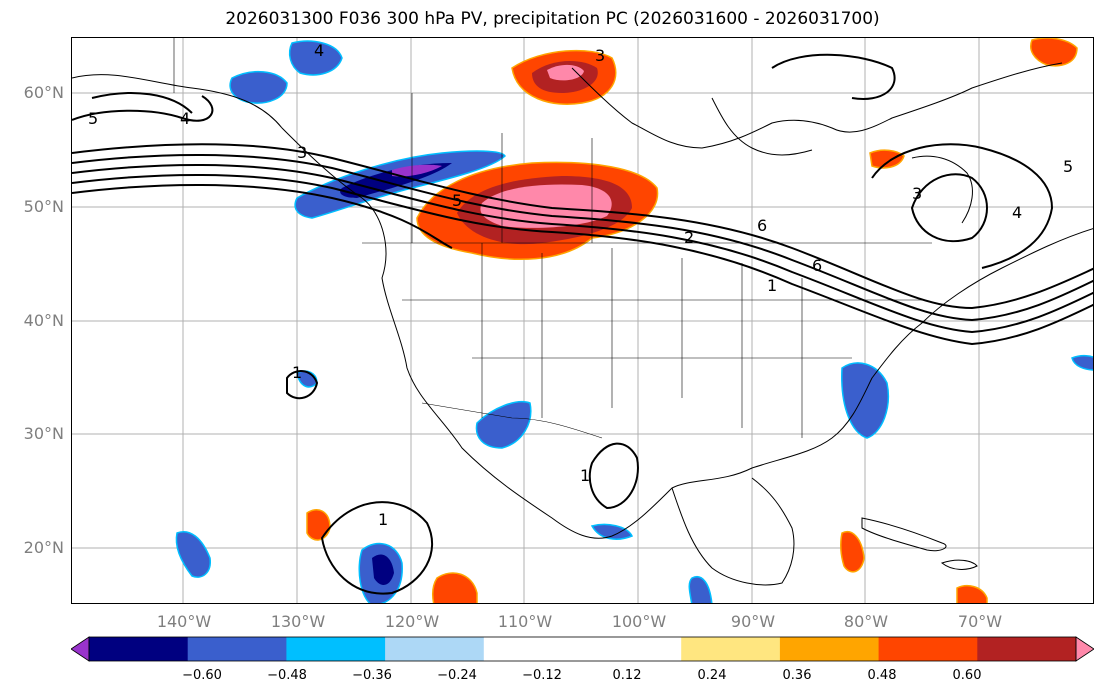  What do you see at coordinates (202, 675) in the screenshot?
I see `colorbar-tick: −0.60` at bounding box center [202, 675].